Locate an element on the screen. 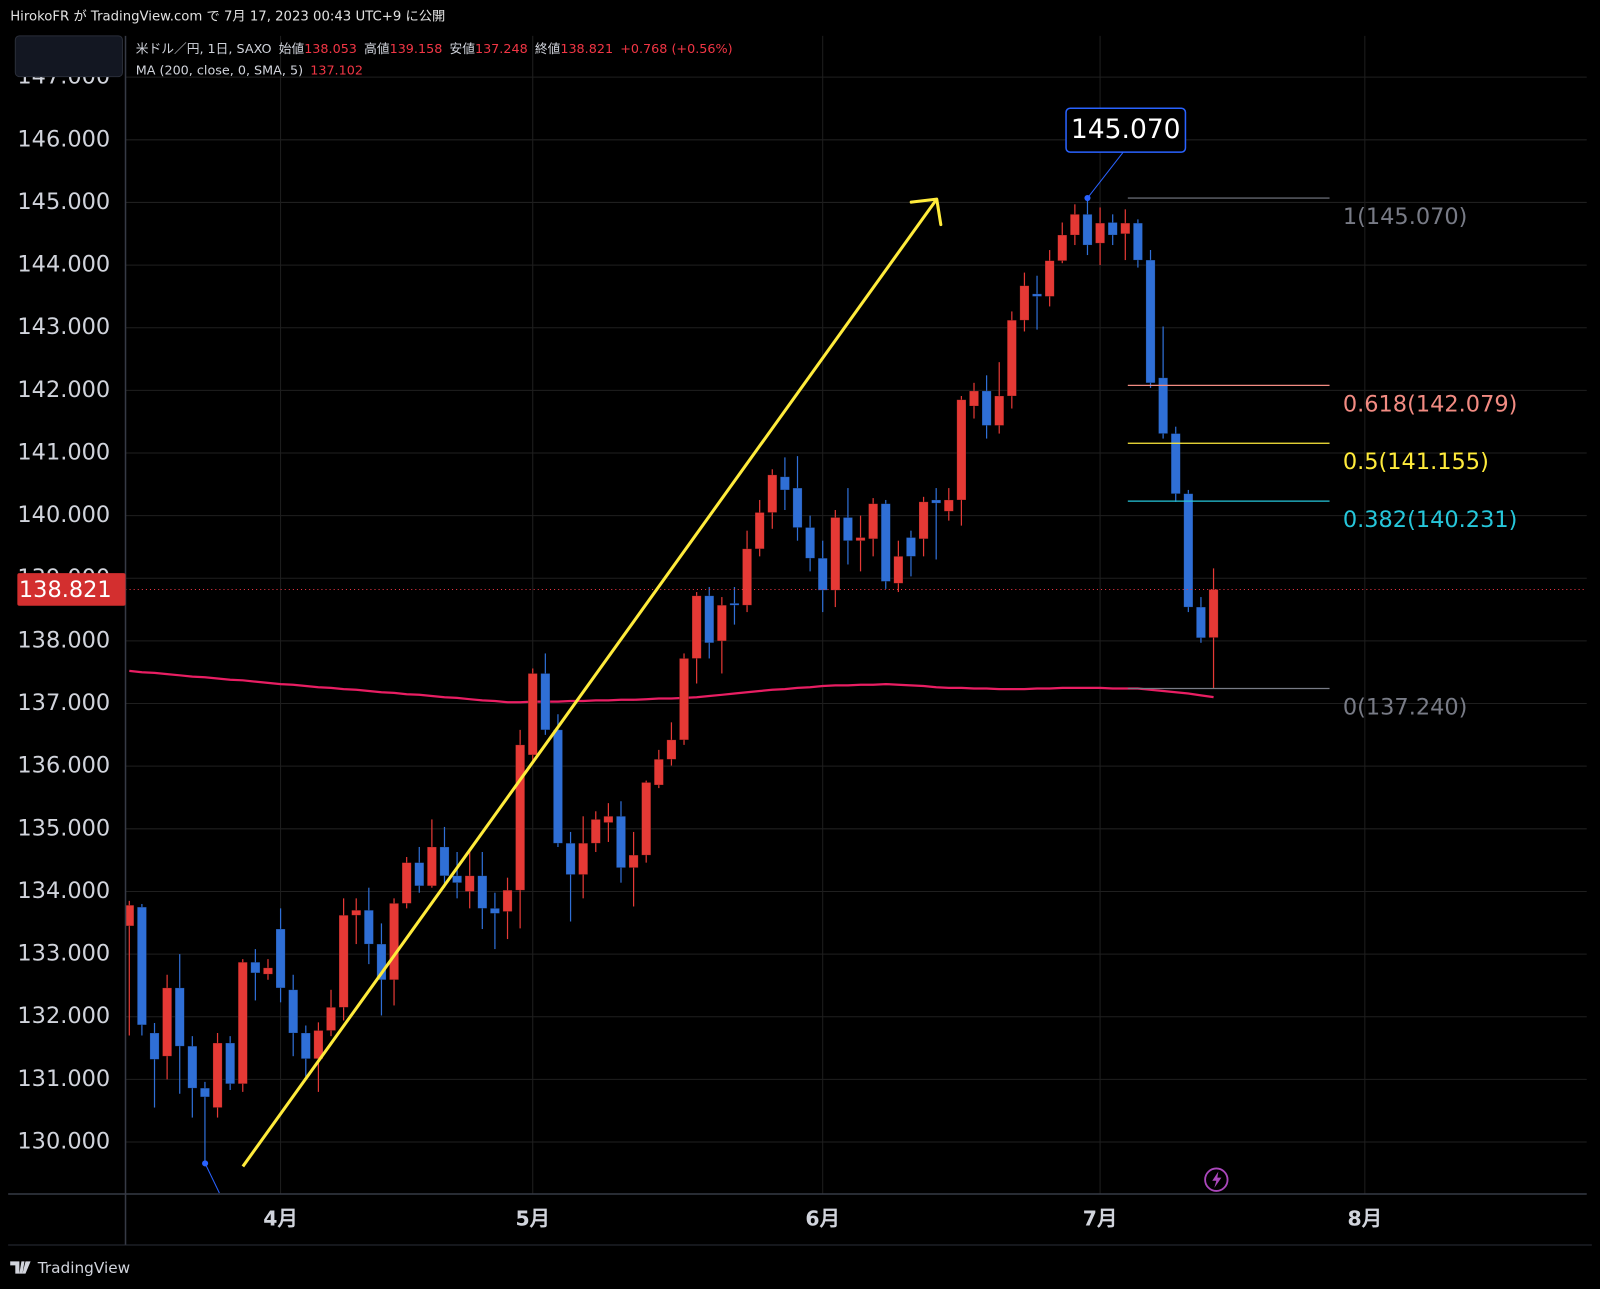 The width and height of the screenshot is (1600, 1289). y-tick-label: 133.000 is located at coordinates (63, 954).